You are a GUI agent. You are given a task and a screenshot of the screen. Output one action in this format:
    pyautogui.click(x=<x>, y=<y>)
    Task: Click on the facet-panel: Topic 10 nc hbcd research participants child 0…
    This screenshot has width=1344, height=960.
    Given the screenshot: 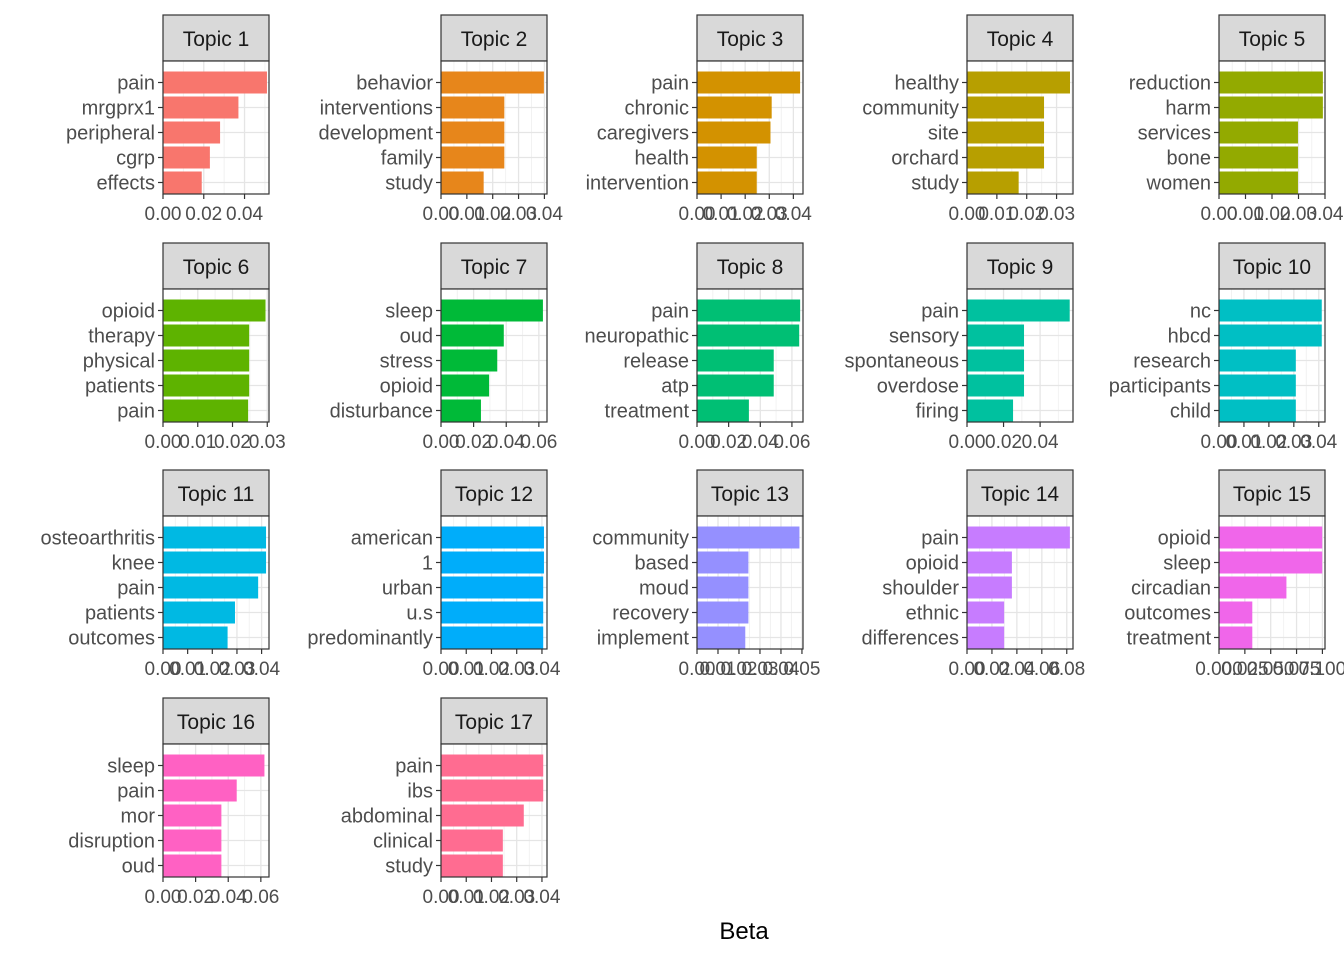 What is the action you would take?
    pyautogui.click(x=1223, y=347)
    